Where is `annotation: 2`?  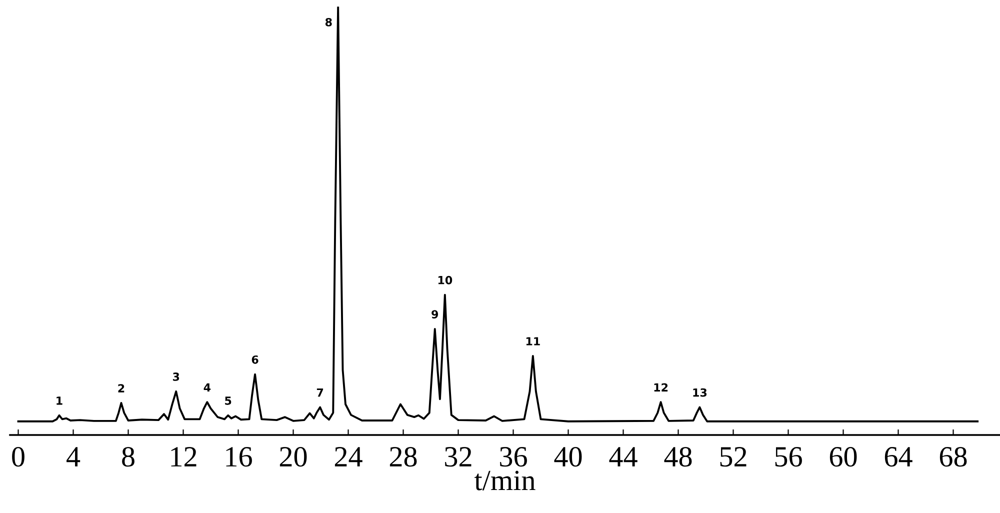
annotation: 2 is located at coordinates (121, 388).